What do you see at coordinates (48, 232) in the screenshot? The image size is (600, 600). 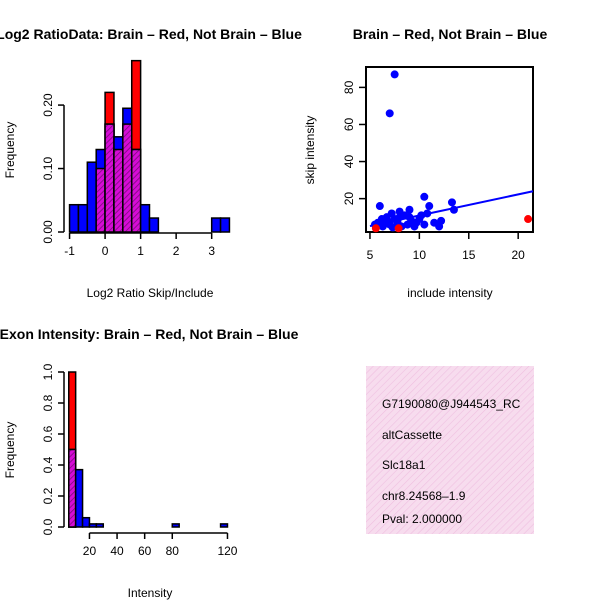 I see `ratio-y-tick-label-0: 0.00` at bounding box center [48, 232].